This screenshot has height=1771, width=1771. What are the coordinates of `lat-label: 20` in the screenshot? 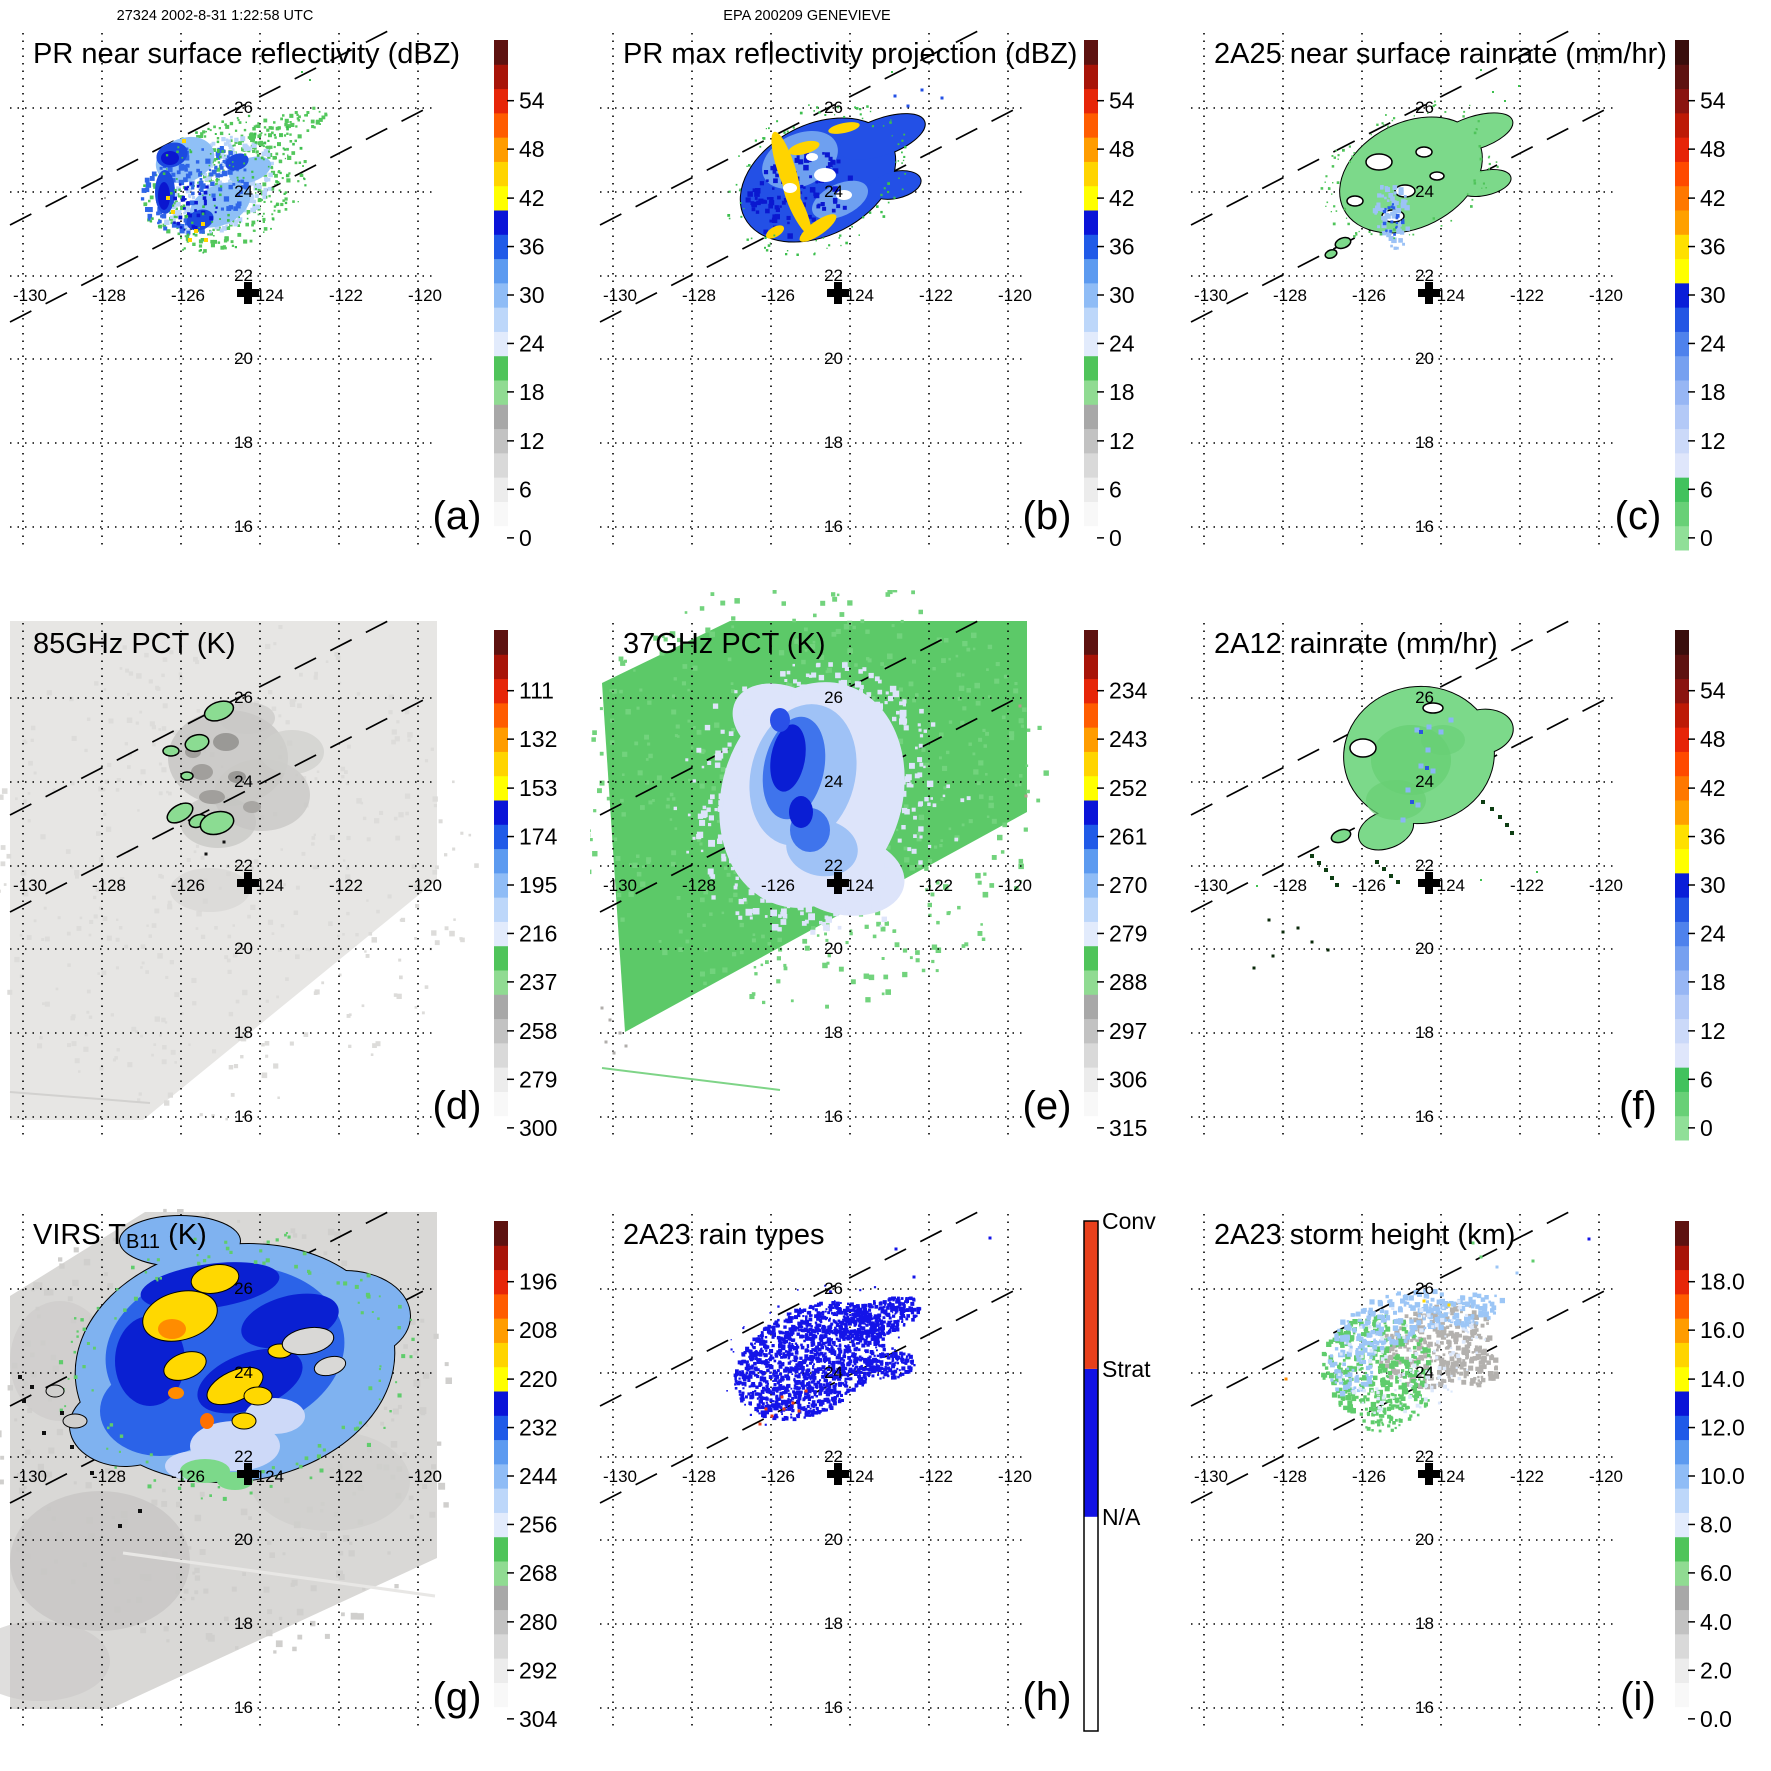 It's located at (1424, 358).